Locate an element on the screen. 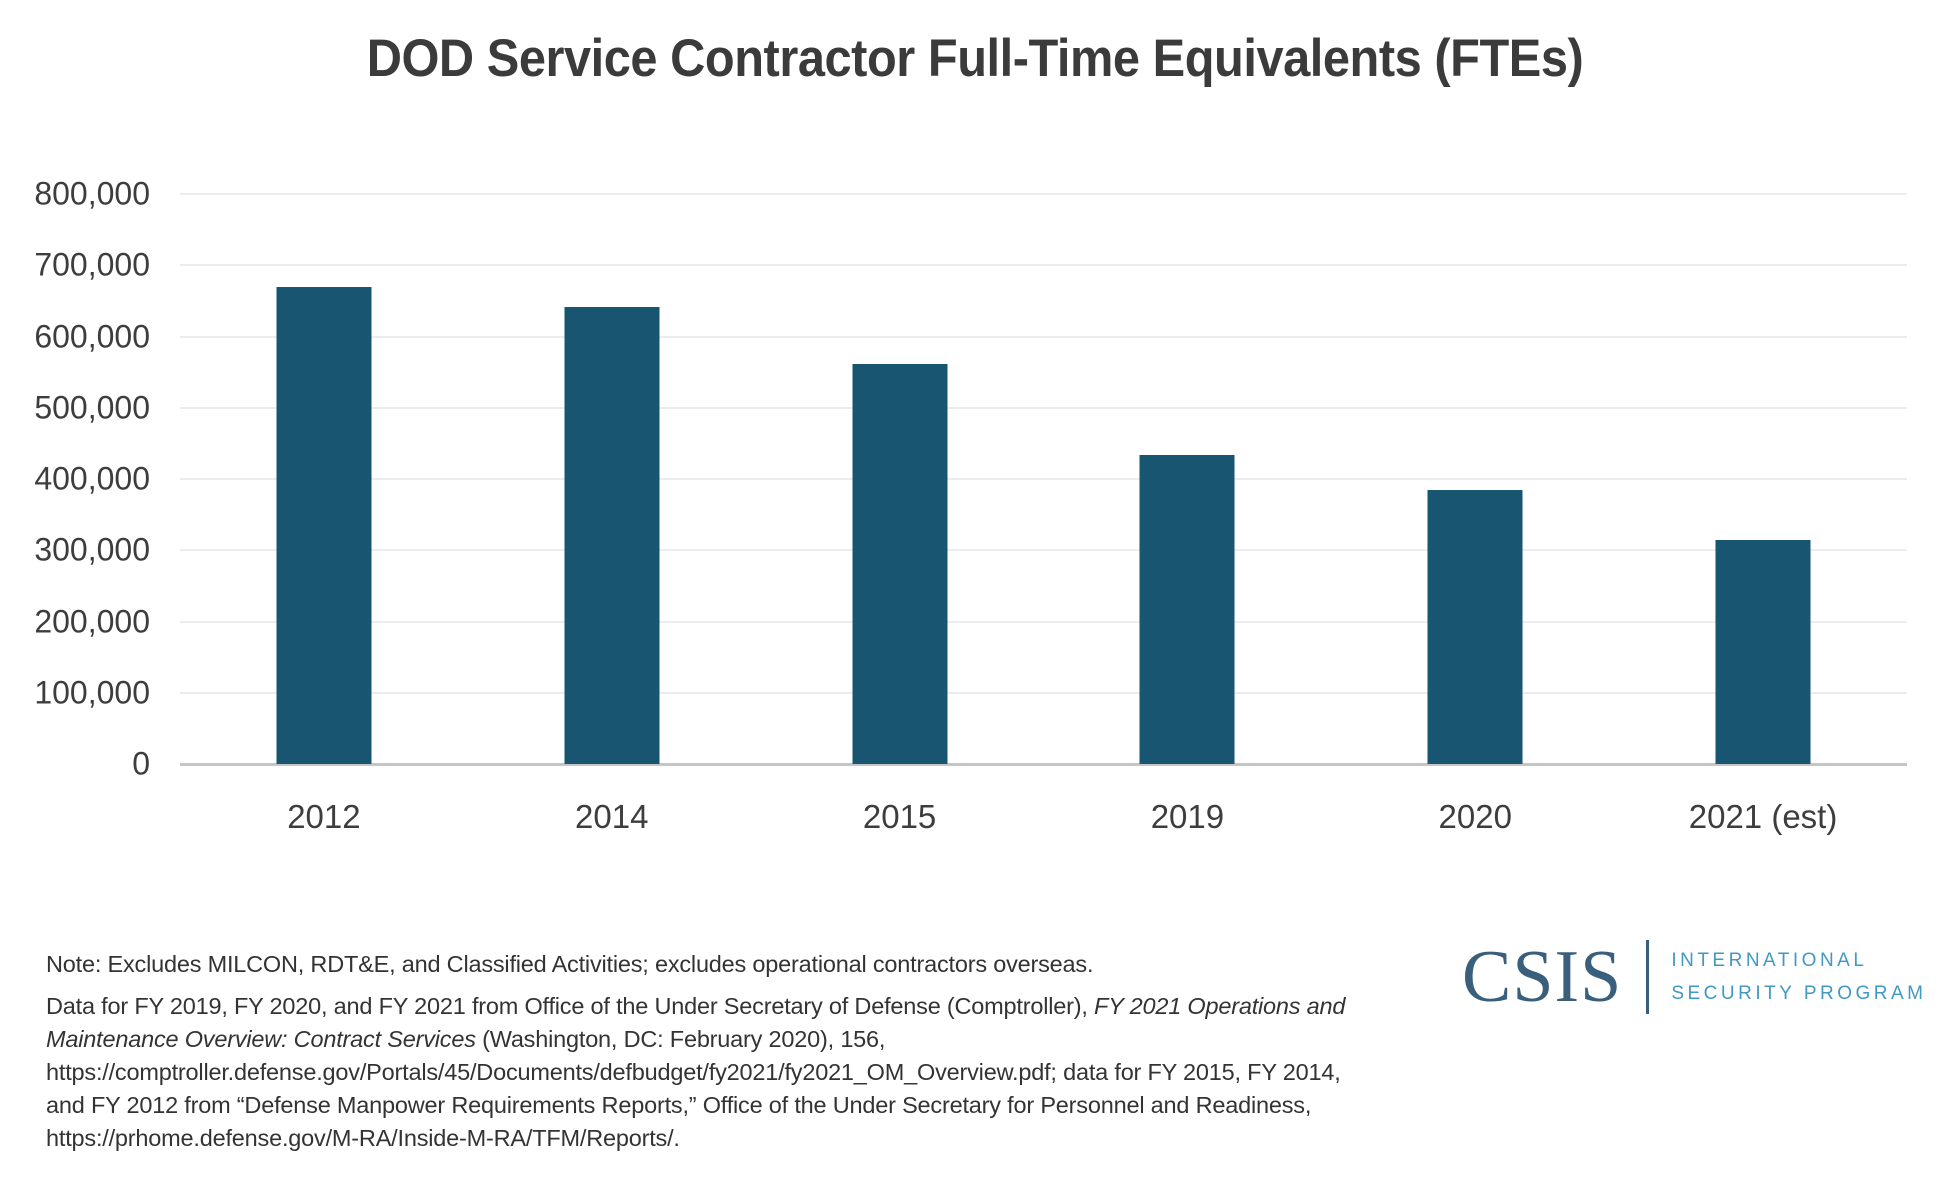 This screenshot has height=1179, width=1950. program-line-1: INTERNATIONAL is located at coordinates (1769, 960).